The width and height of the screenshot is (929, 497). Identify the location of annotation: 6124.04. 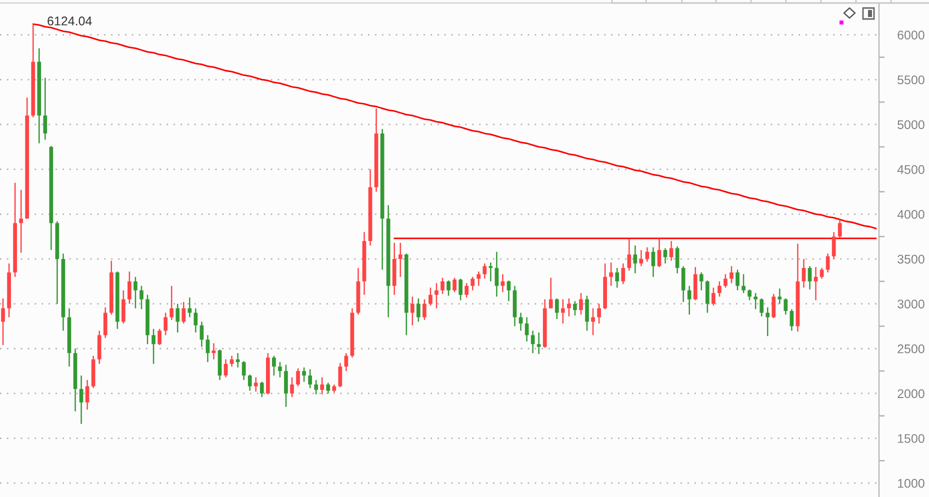
(70, 21).